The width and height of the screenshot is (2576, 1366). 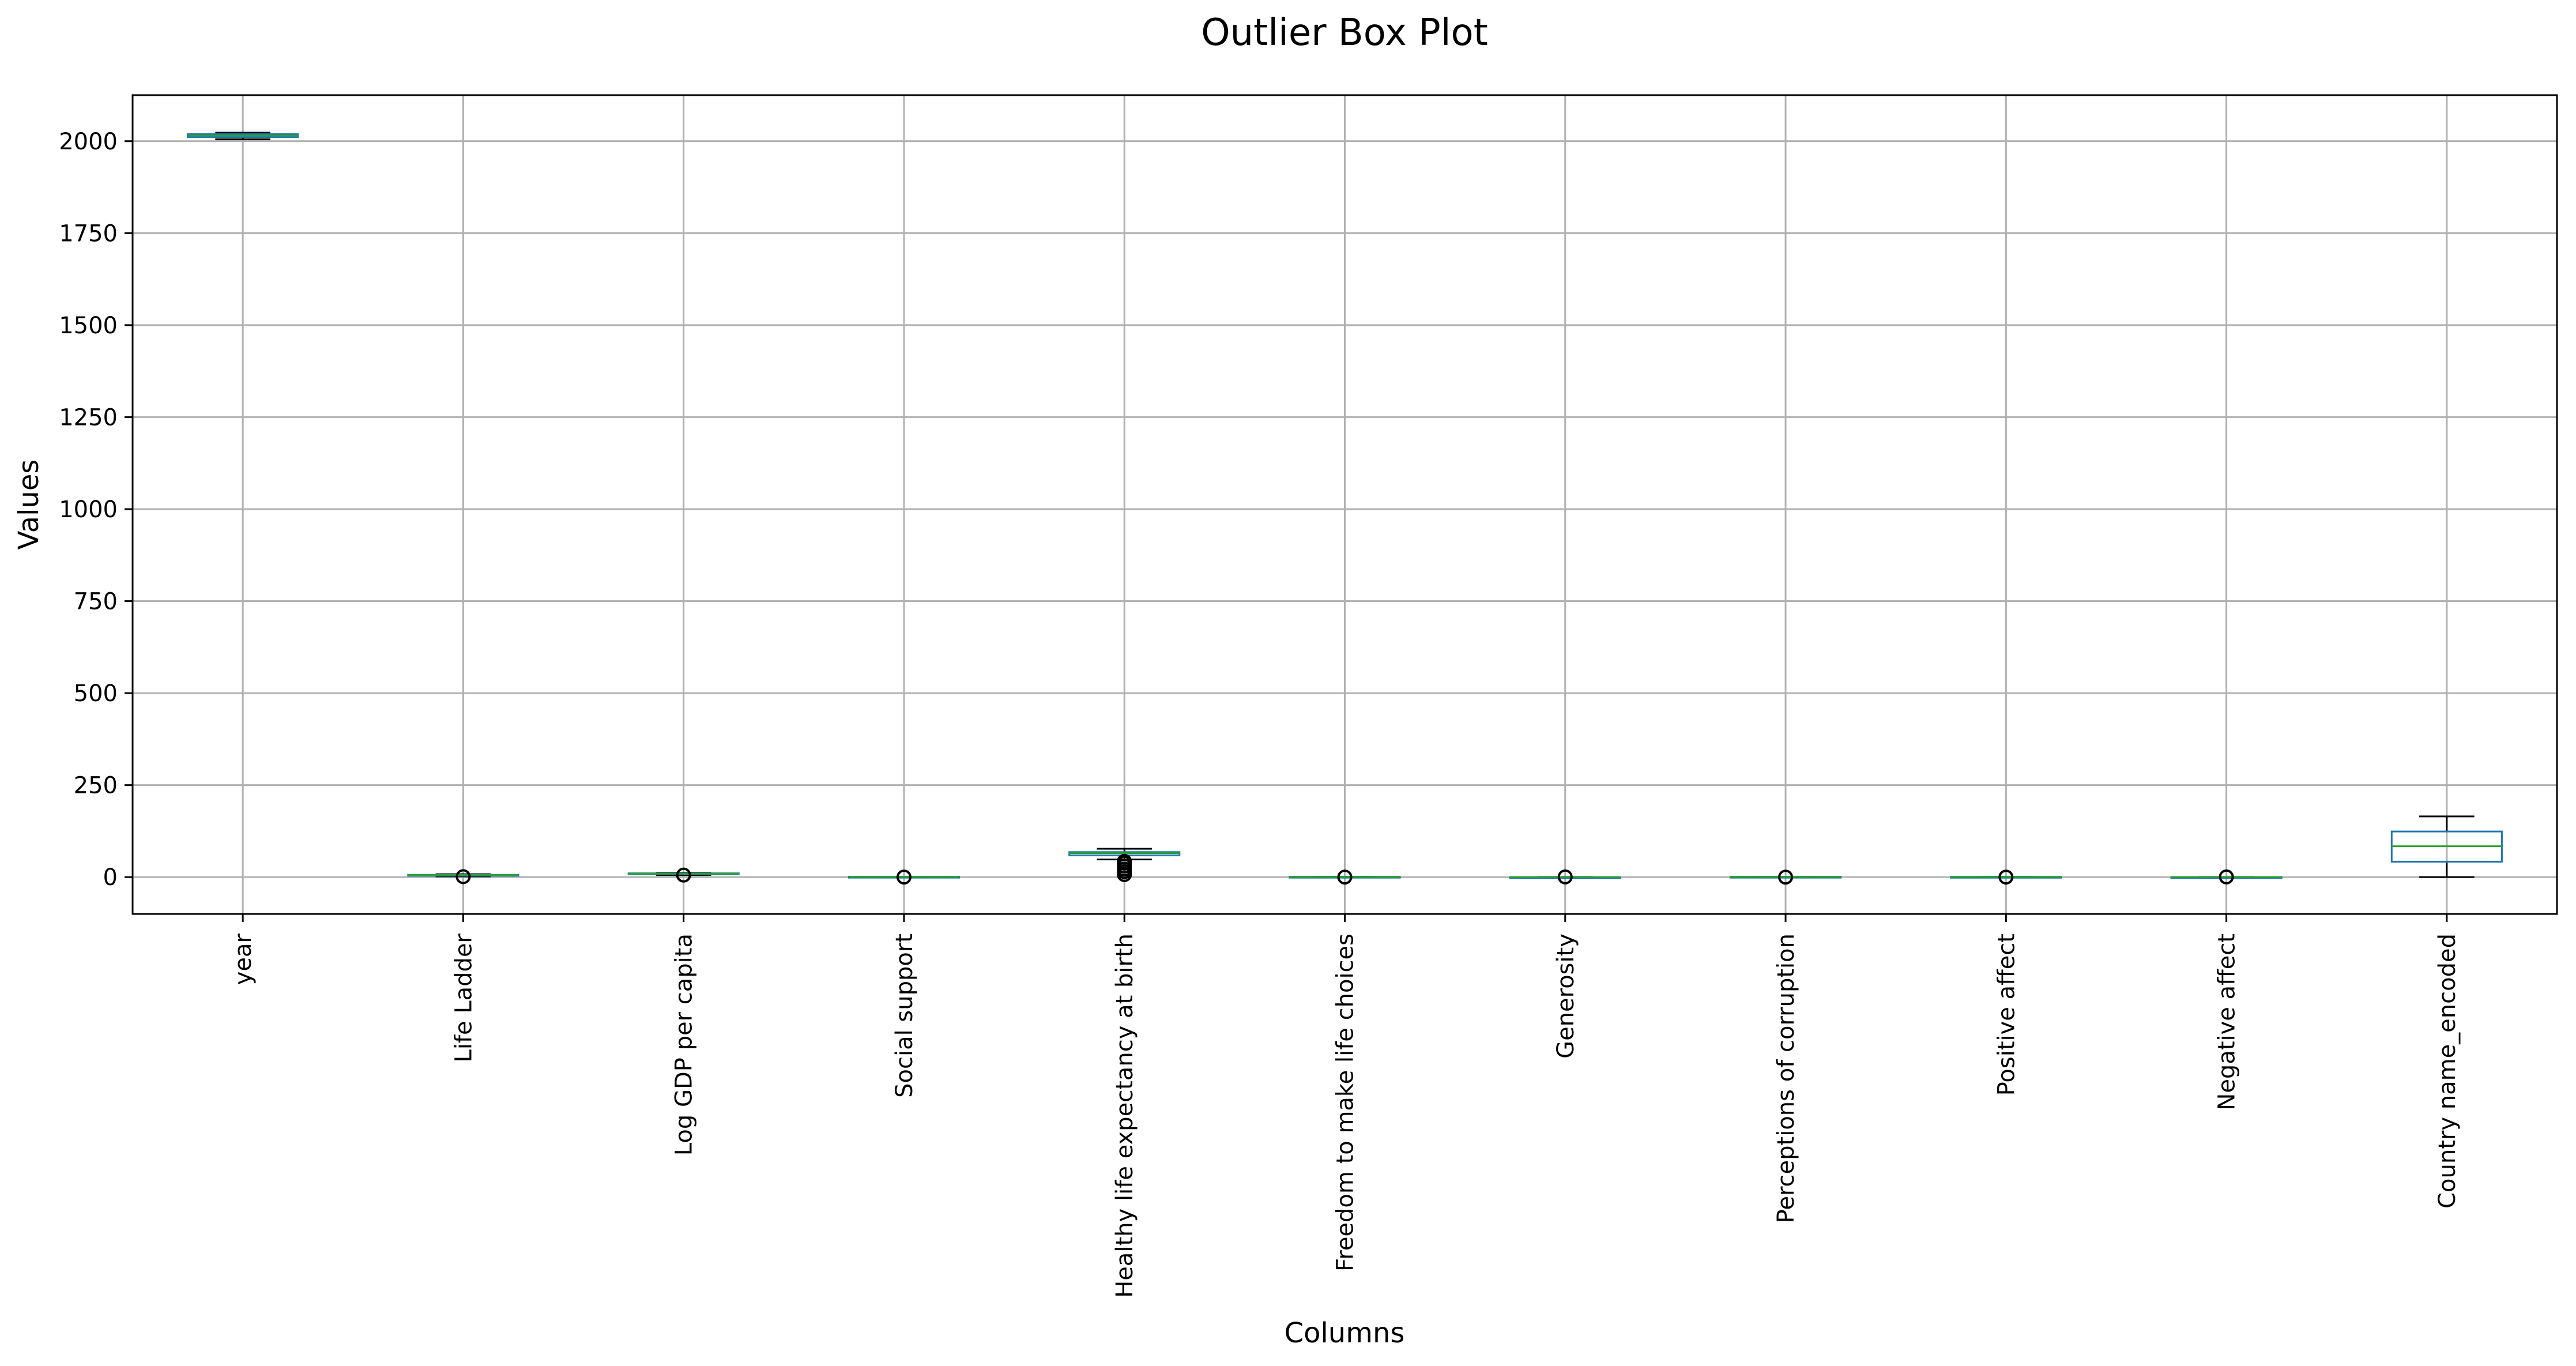 What do you see at coordinates (2006, 1015) in the screenshot?
I see `x-tick-label: Positive affect` at bounding box center [2006, 1015].